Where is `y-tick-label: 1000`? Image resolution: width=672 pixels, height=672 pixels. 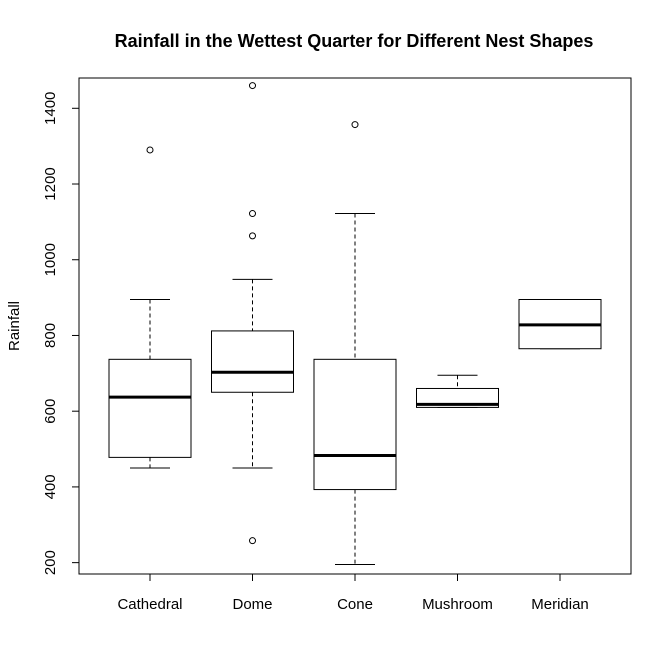
y-tick-label: 1000 is located at coordinates (50, 259).